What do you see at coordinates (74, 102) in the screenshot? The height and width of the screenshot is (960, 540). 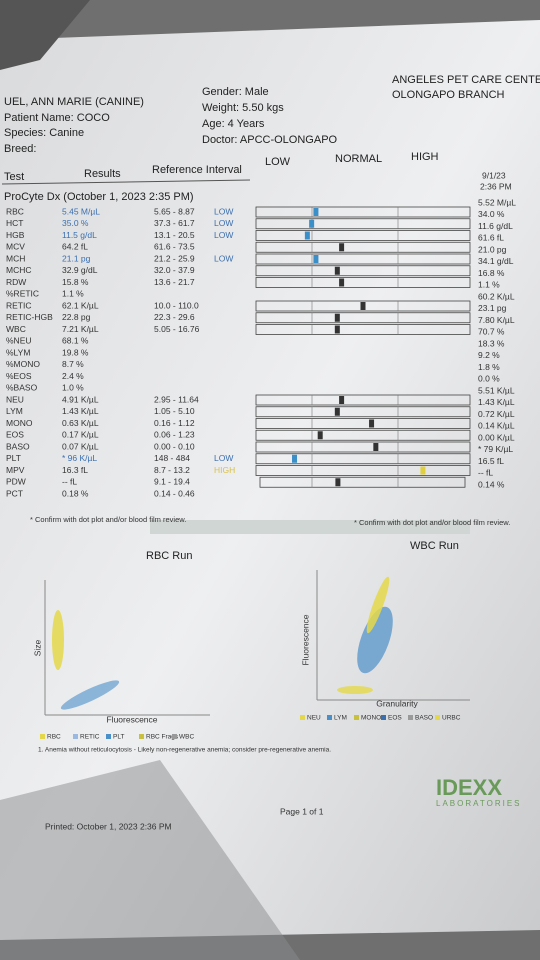 I see `owner: UEL, ANN MARIE (CANINE)` at bounding box center [74, 102].